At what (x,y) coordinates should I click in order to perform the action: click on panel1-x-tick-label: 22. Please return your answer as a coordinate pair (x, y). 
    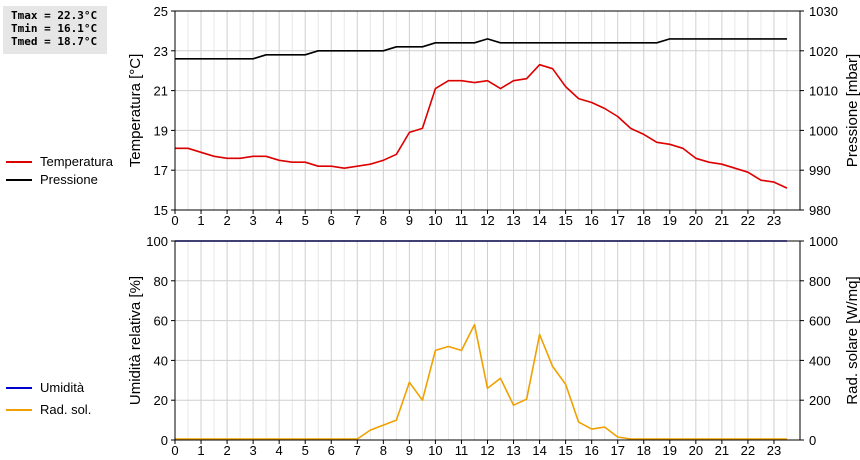
    Looking at the image, I should click on (748, 220).